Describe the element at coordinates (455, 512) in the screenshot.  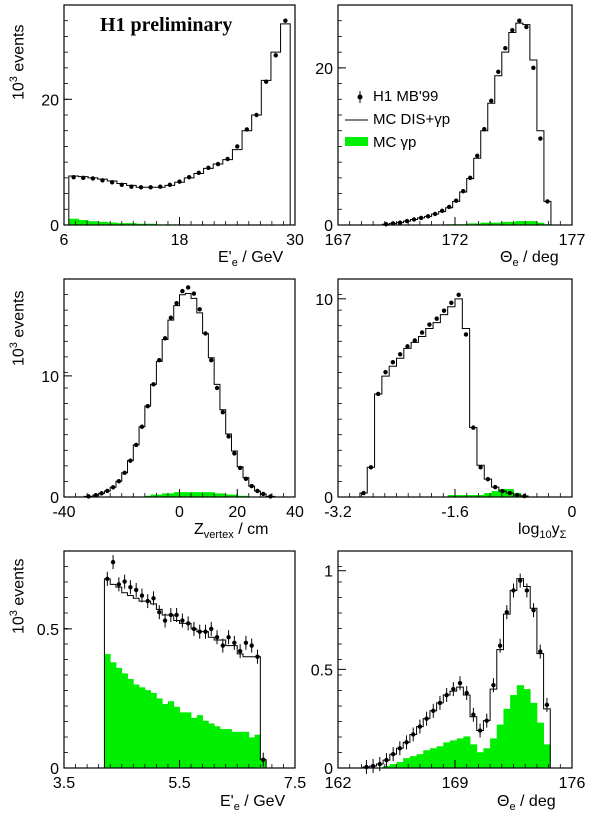
I see `x-tick-label: -1.6` at that location.